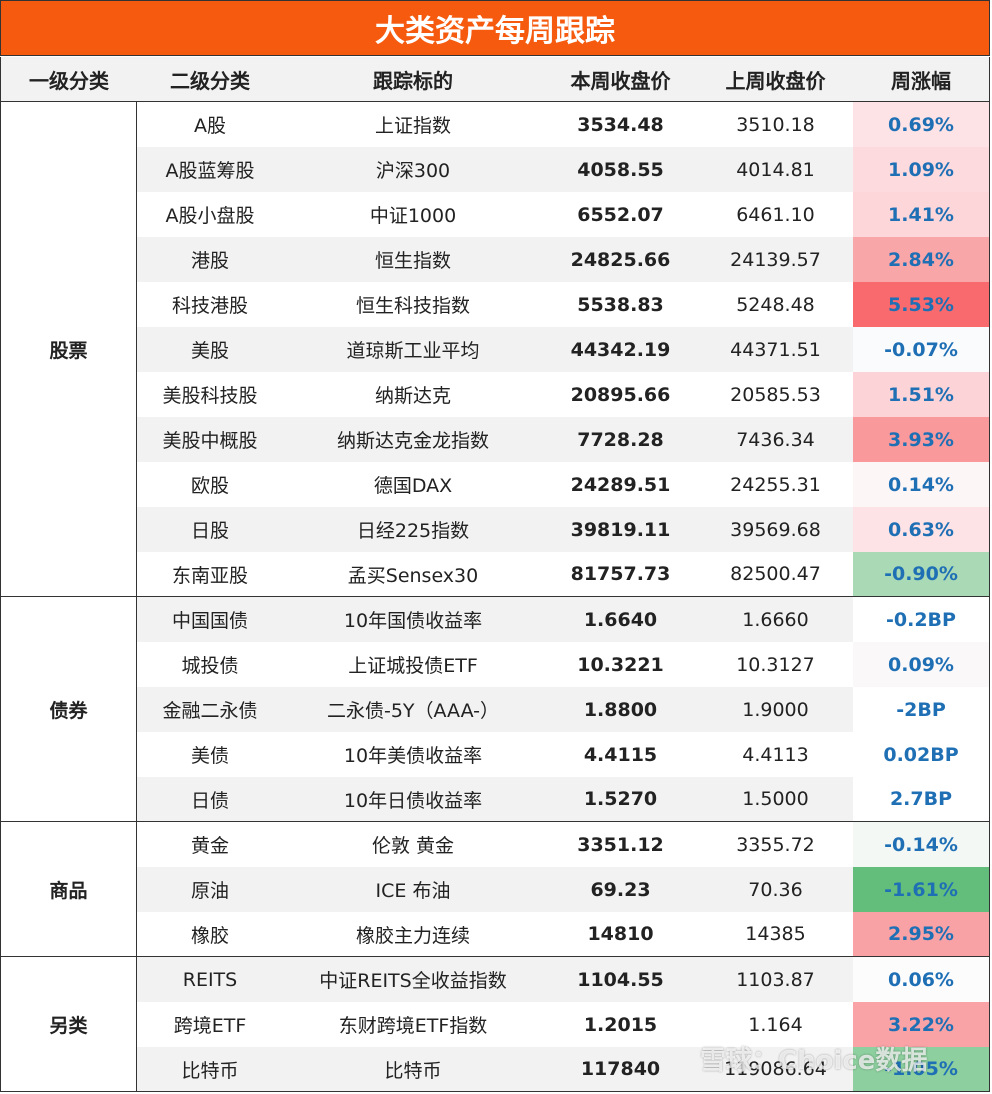 The width and height of the screenshot is (992, 1094). I want to click on this-week-close: 39819.11, so click(620, 529).